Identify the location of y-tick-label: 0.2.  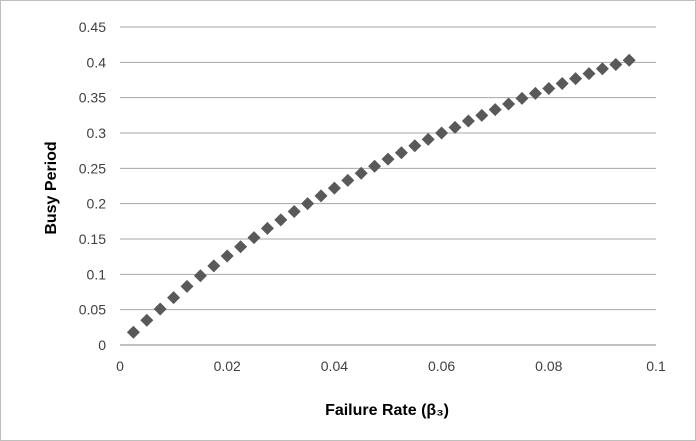
(97, 204).